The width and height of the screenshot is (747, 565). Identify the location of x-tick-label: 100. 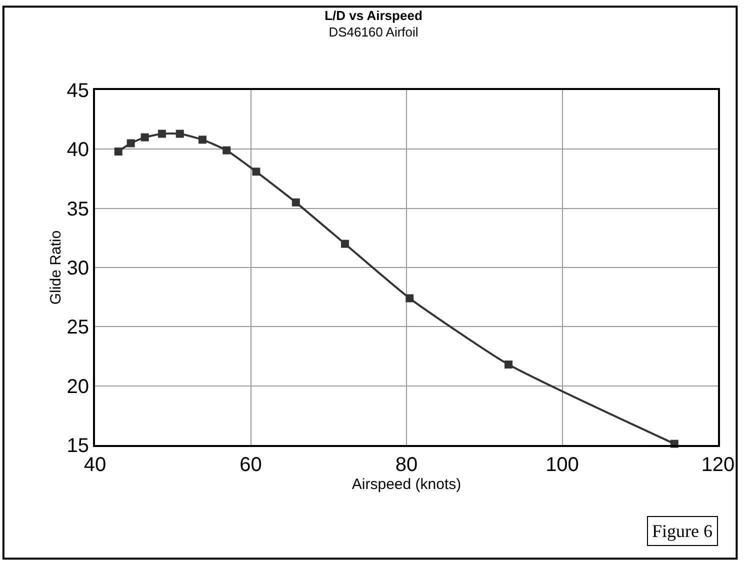
(562, 465).